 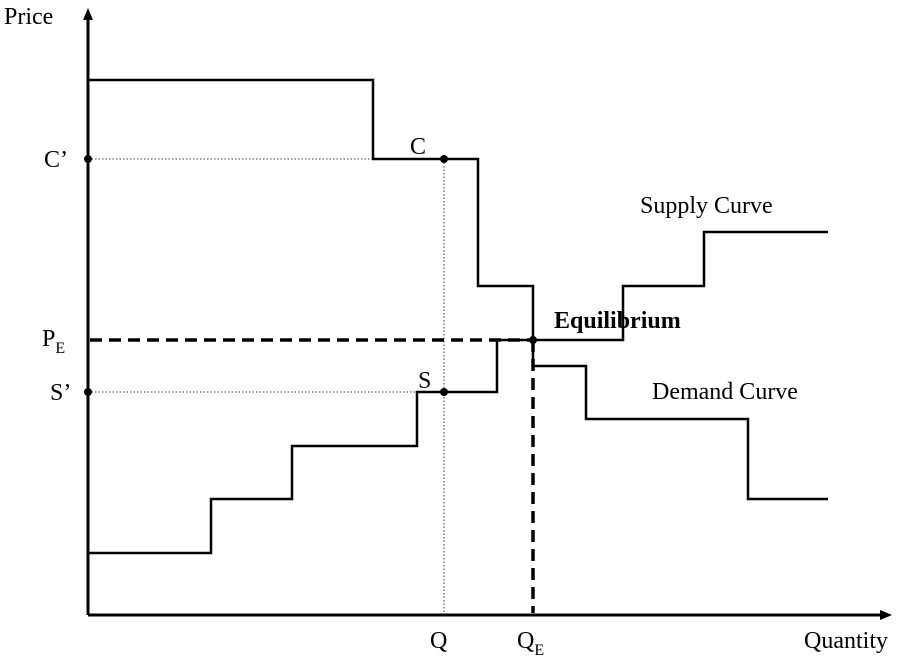 What do you see at coordinates (617, 321) in the screenshot?
I see `equilibrium-label: Equilibrium` at bounding box center [617, 321].